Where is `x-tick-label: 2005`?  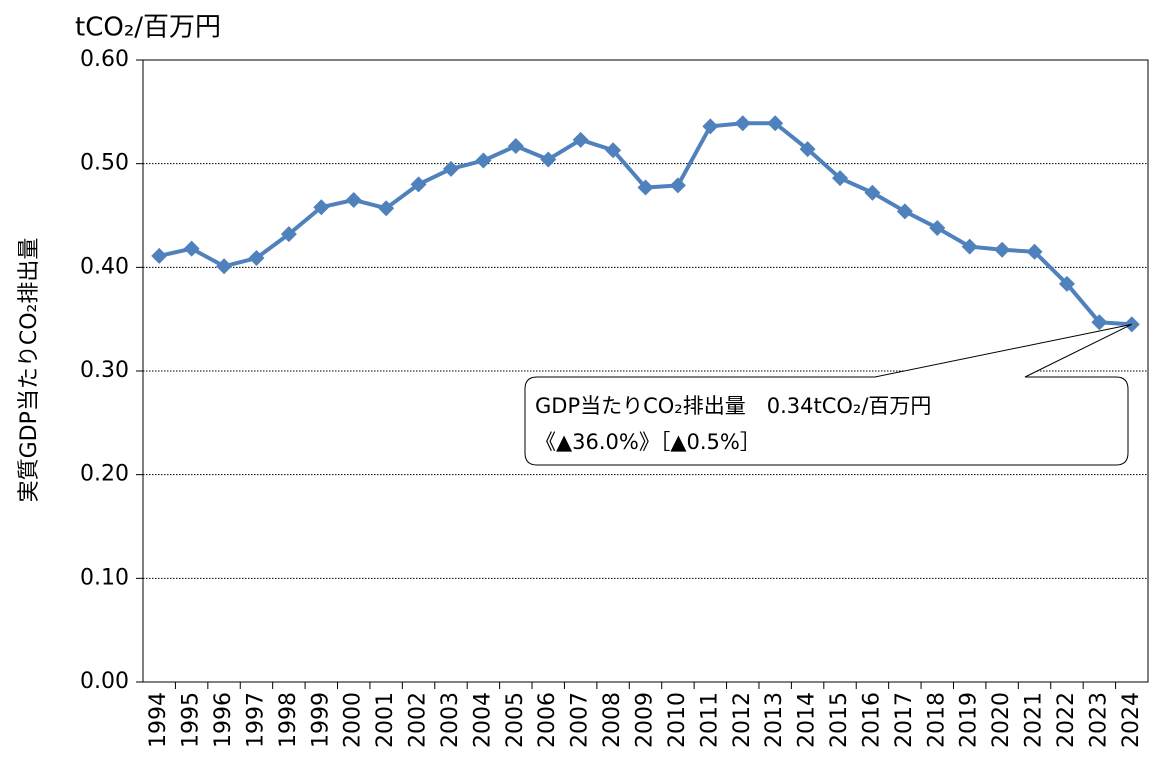
x-tick-label: 2005 is located at coordinates (515, 720).